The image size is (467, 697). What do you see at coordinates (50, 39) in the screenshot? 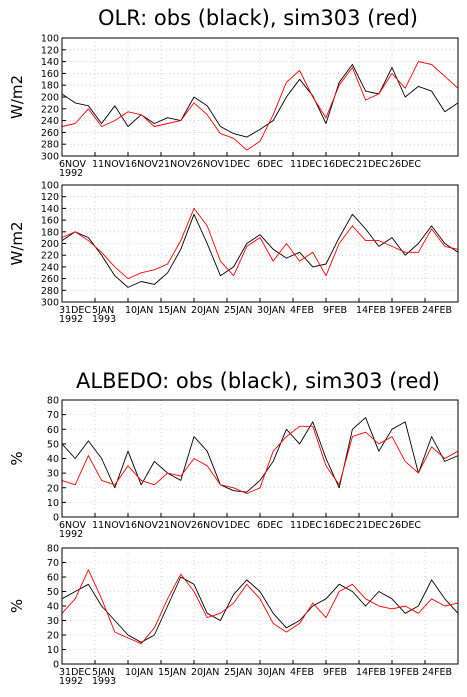
I see `y-tick-label: 100` at bounding box center [50, 39].